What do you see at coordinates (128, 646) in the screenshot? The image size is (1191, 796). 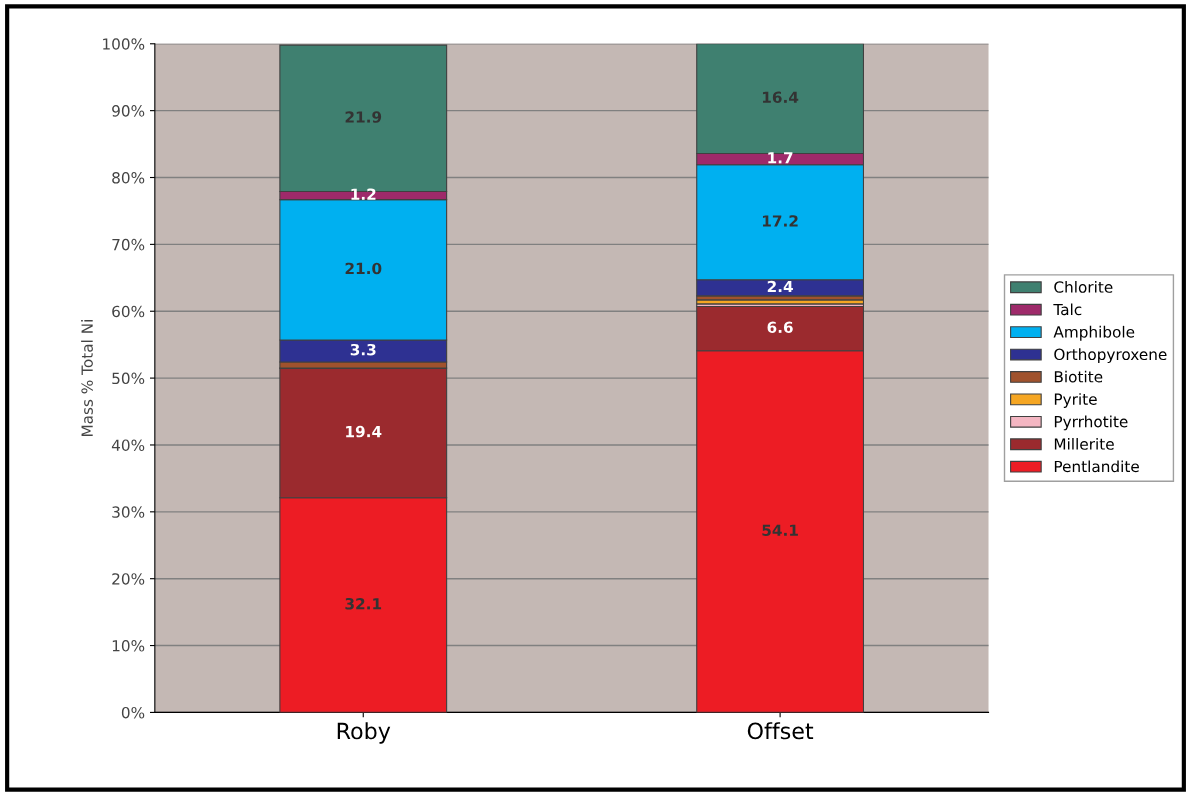 I see `y-tick-label: 10%` at bounding box center [128, 646].